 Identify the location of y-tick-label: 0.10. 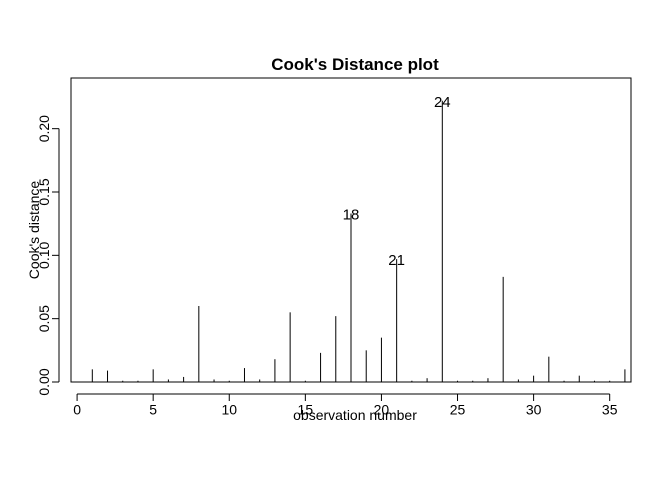
(44, 254).